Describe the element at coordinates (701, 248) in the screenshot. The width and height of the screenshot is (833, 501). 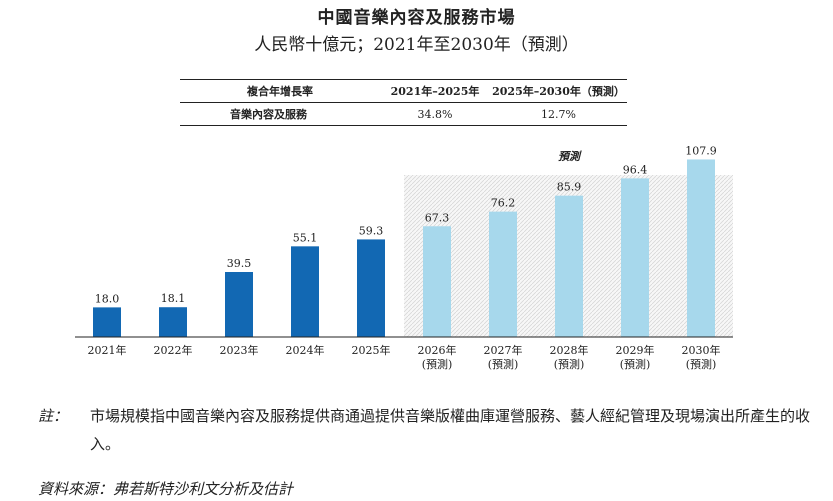
I see `bar-2030年` at that location.